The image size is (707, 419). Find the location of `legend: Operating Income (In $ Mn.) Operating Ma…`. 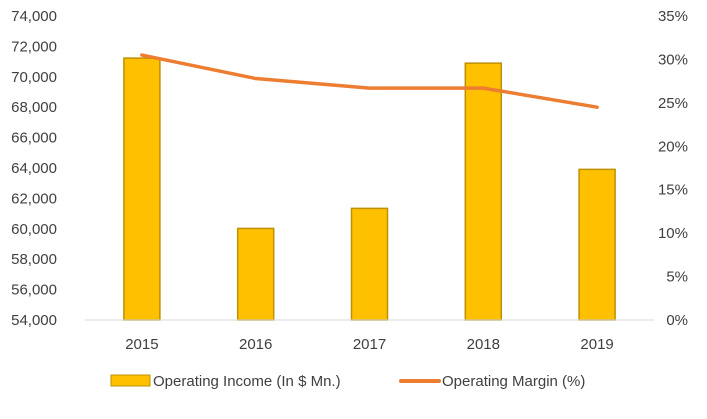

legend: Operating Income (In $ Mn.) Operating Ma… is located at coordinates (348, 381).